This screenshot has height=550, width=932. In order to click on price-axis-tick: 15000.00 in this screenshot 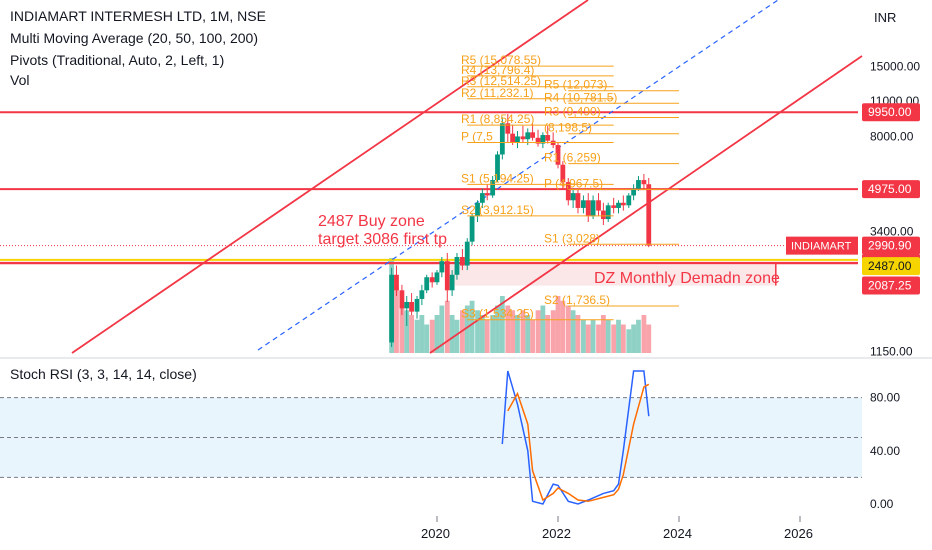, I will do `click(895, 67)`.